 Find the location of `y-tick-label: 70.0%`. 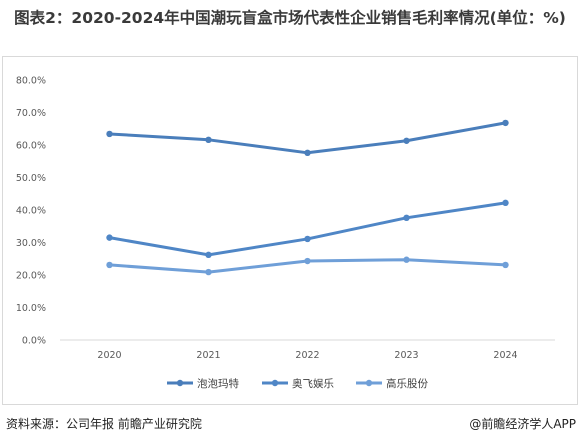

y-tick-label: 70.0% is located at coordinates (31, 113).